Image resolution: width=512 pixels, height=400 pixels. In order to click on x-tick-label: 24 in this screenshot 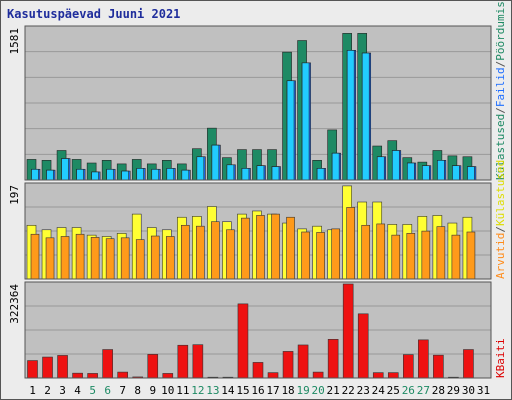, I will do `click(379, 390)`.